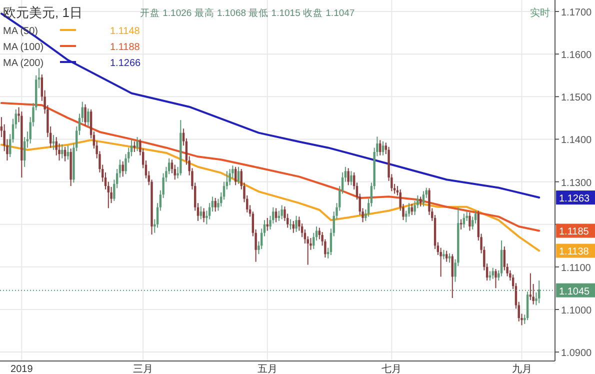  I want to click on ref-line-label: 1.1045, so click(574, 292).